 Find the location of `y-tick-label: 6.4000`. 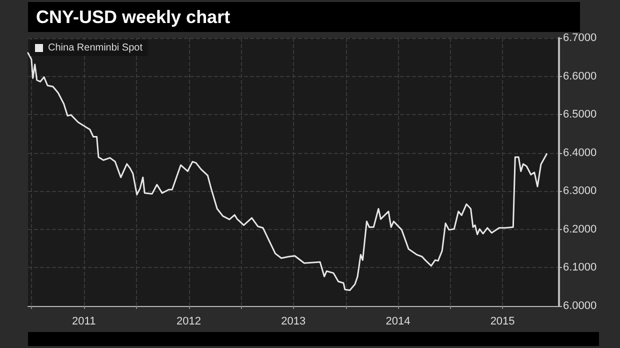

y-tick-label: 6.4000 is located at coordinates (580, 152).